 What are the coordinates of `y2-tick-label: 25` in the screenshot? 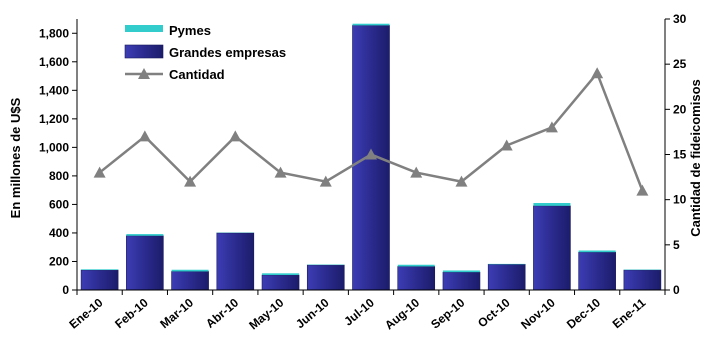 It's located at (680, 64).